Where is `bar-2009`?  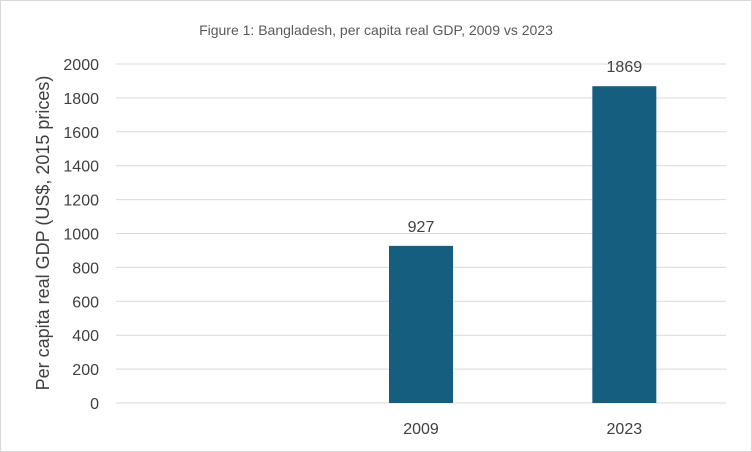
bar-2009 is located at coordinates (421, 324).